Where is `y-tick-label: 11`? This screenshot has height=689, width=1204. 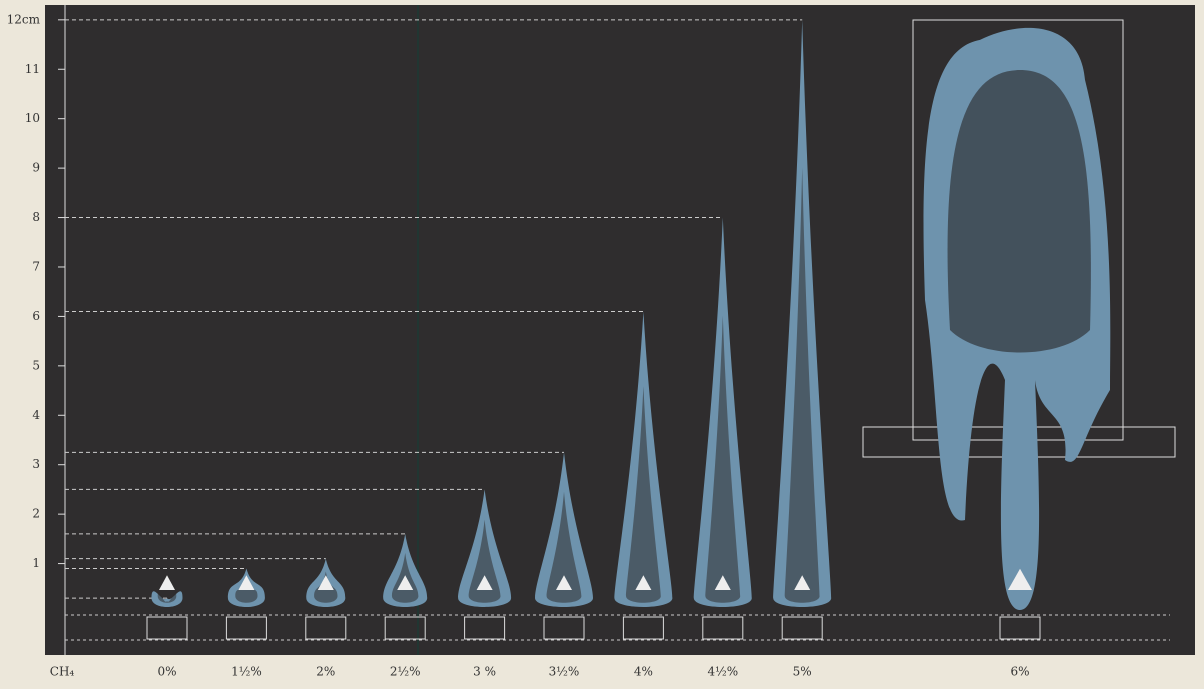 y-tick-label: 11 is located at coordinates (32, 69).